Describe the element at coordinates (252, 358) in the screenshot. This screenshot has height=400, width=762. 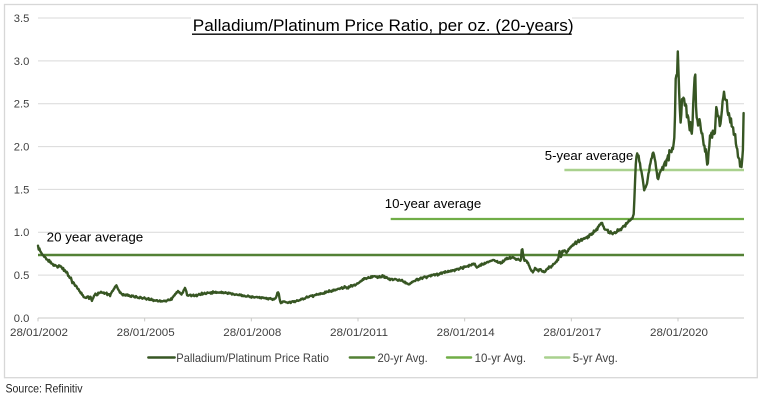
I see `svg-text: Palladium/Platinum Price Ratio` at that location.